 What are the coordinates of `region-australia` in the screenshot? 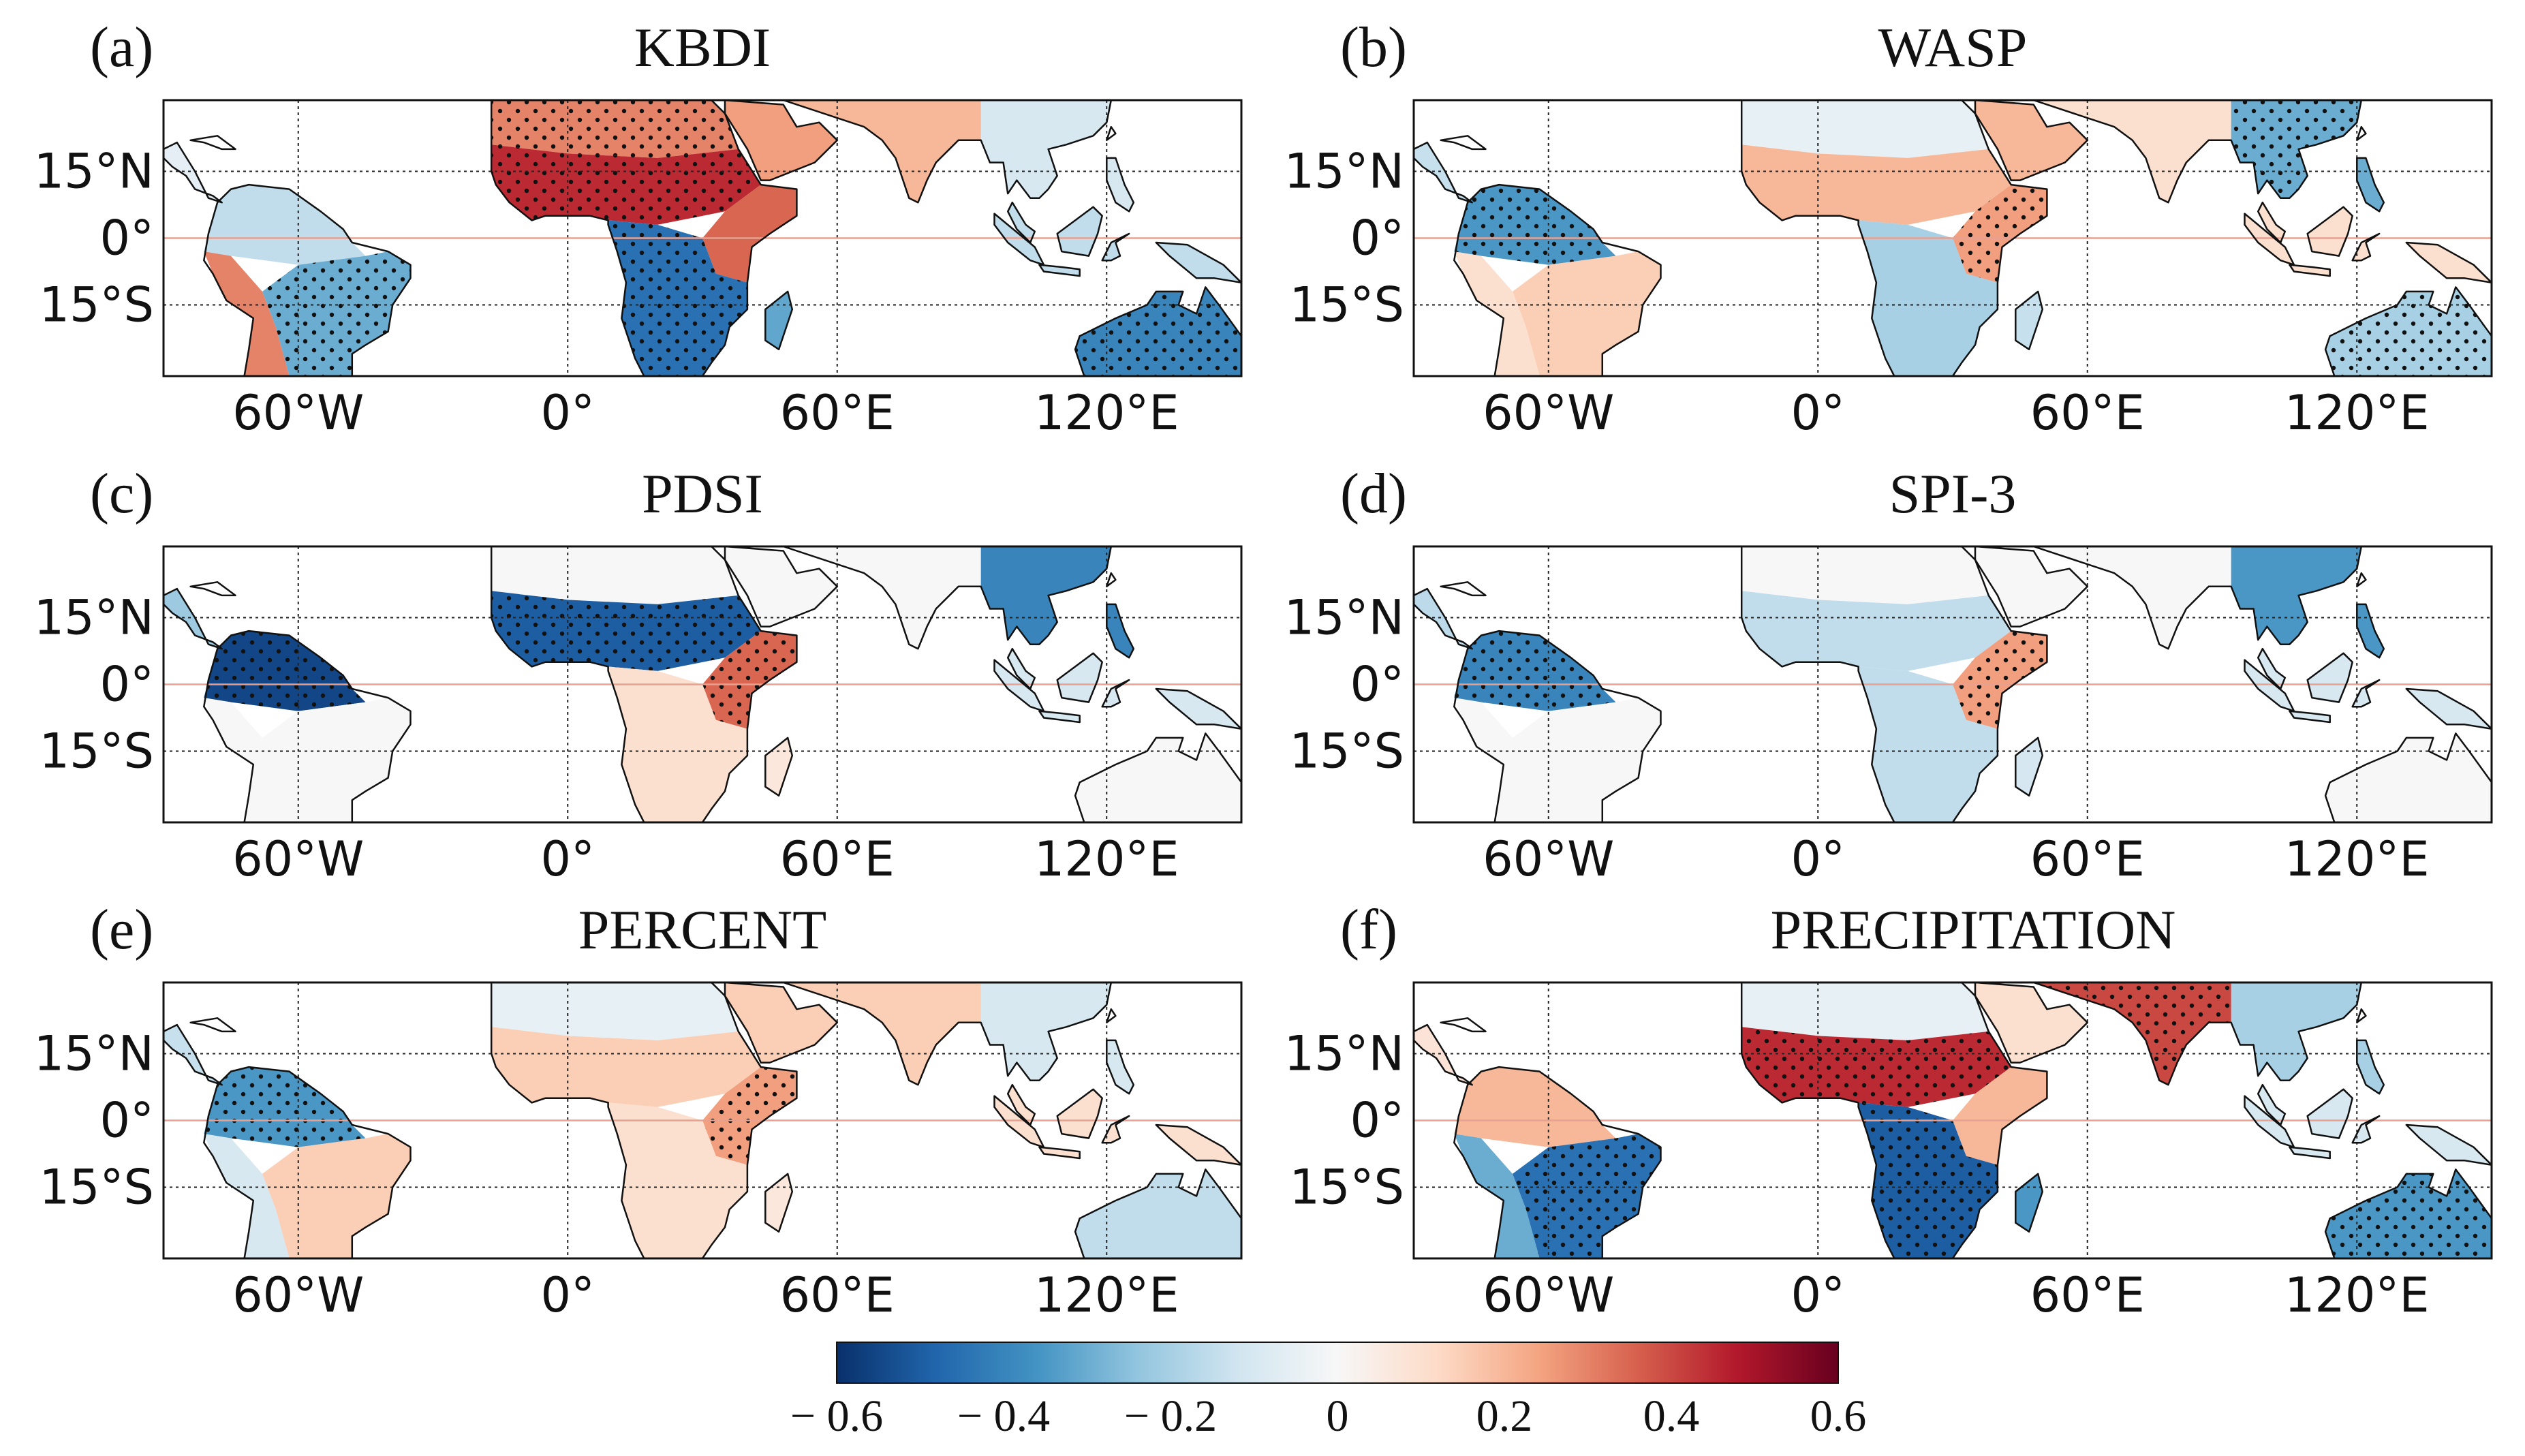 It's located at (1158, 777).